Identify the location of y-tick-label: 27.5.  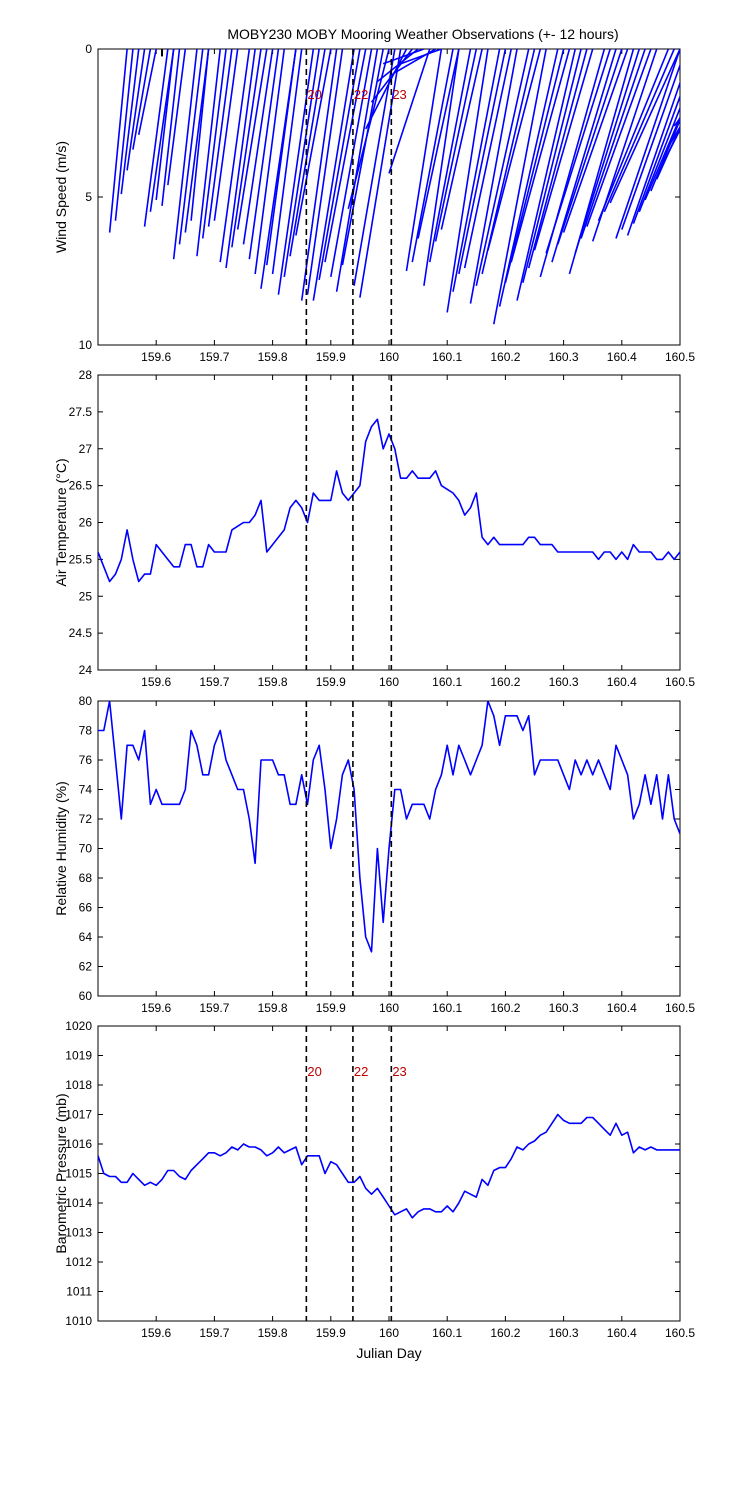
(81, 412).